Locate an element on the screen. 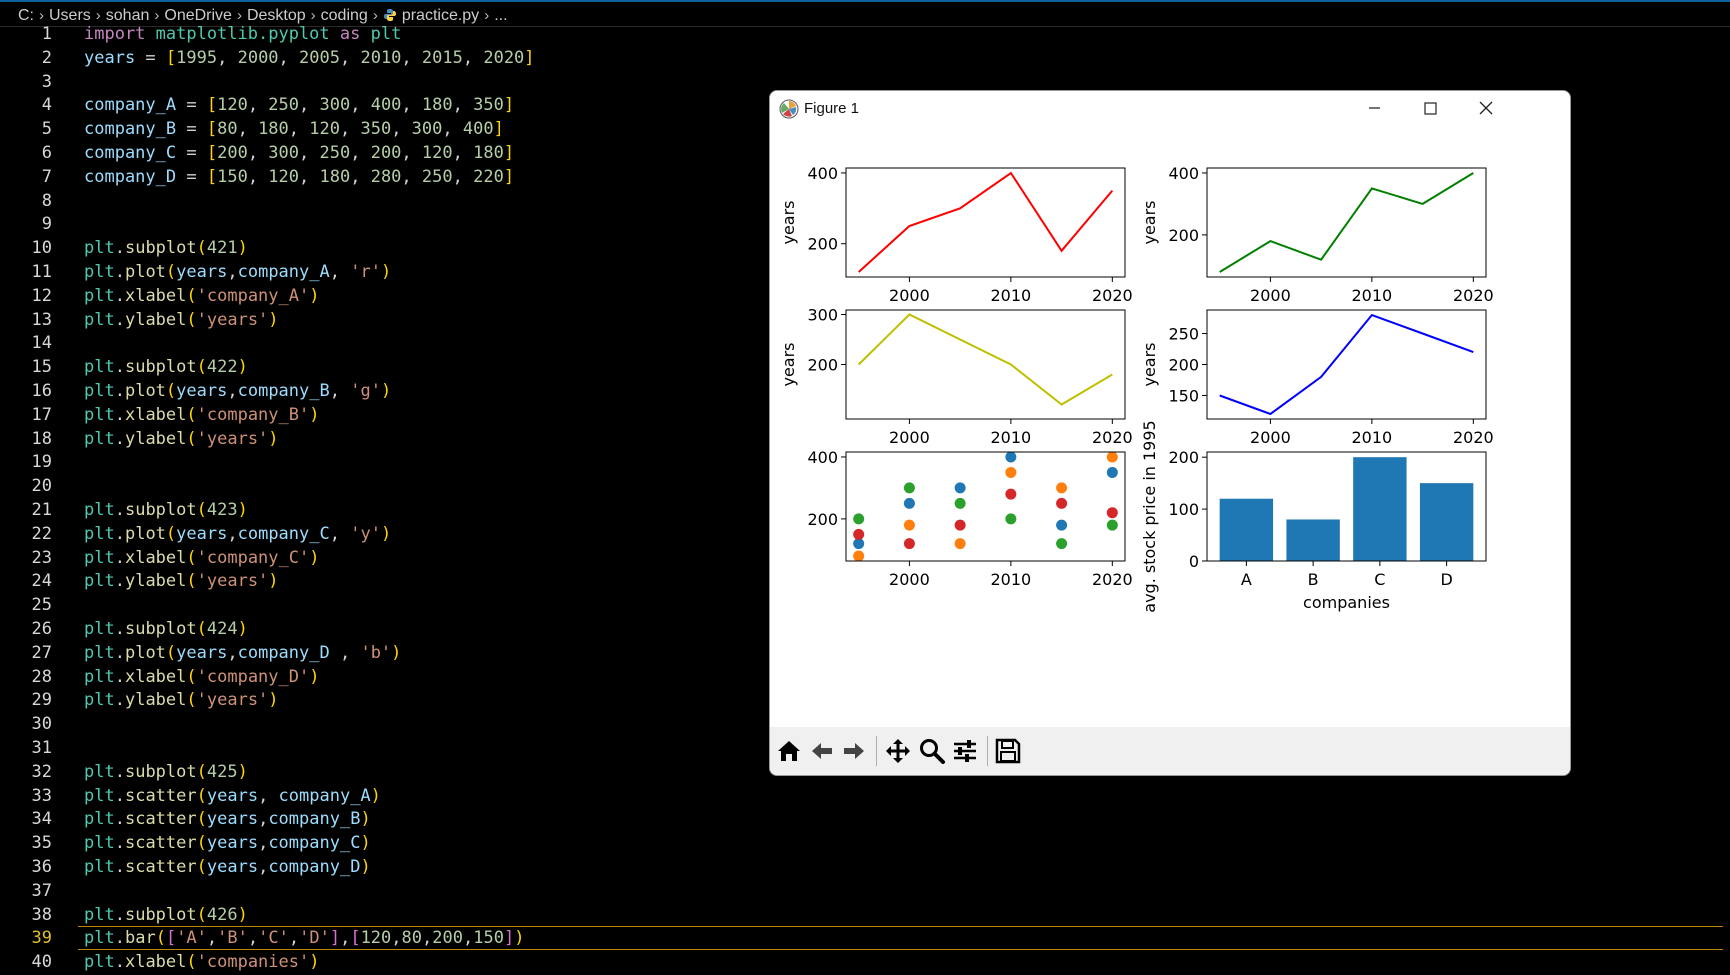  code-line: 15 plt.subplot(422) is located at coordinates (865, 368).